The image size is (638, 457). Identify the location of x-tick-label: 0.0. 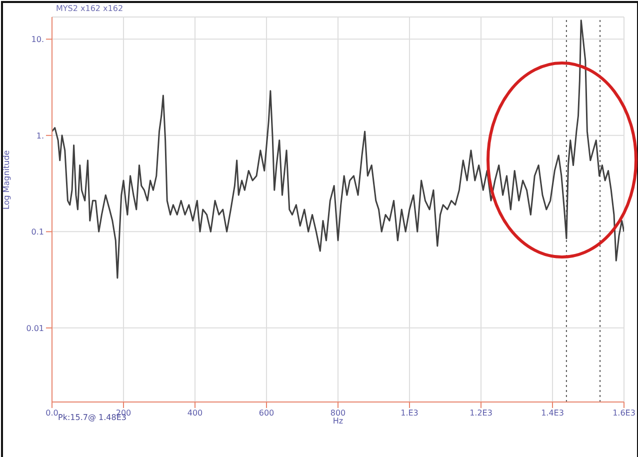
(52, 413).